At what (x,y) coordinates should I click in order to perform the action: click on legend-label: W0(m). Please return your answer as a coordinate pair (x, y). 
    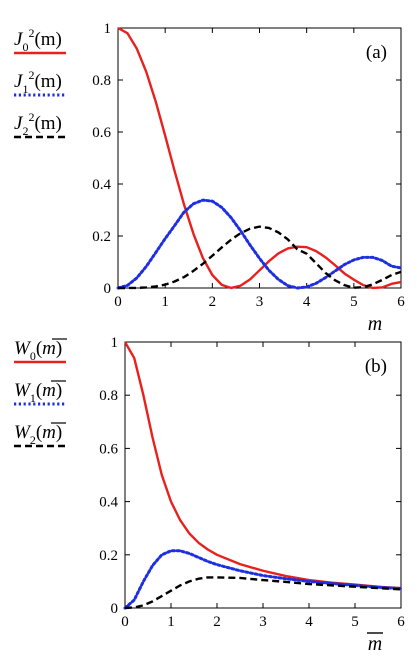
    Looking at the image, I should click on (38, 350).